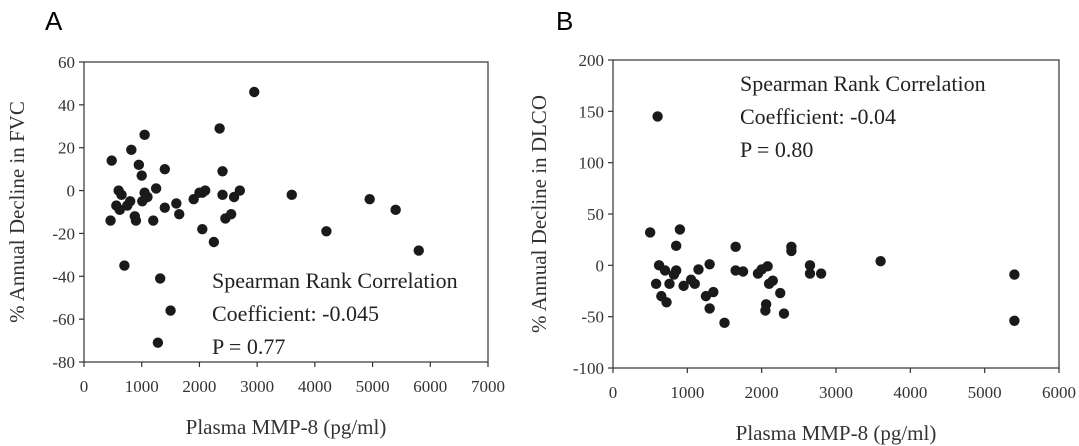 The height and width of the screenshot is (446, 1079). Describe the element at coordinates (66, 105) in the screenshot. I see `panel-a-y-tick-label: 40` at that location.